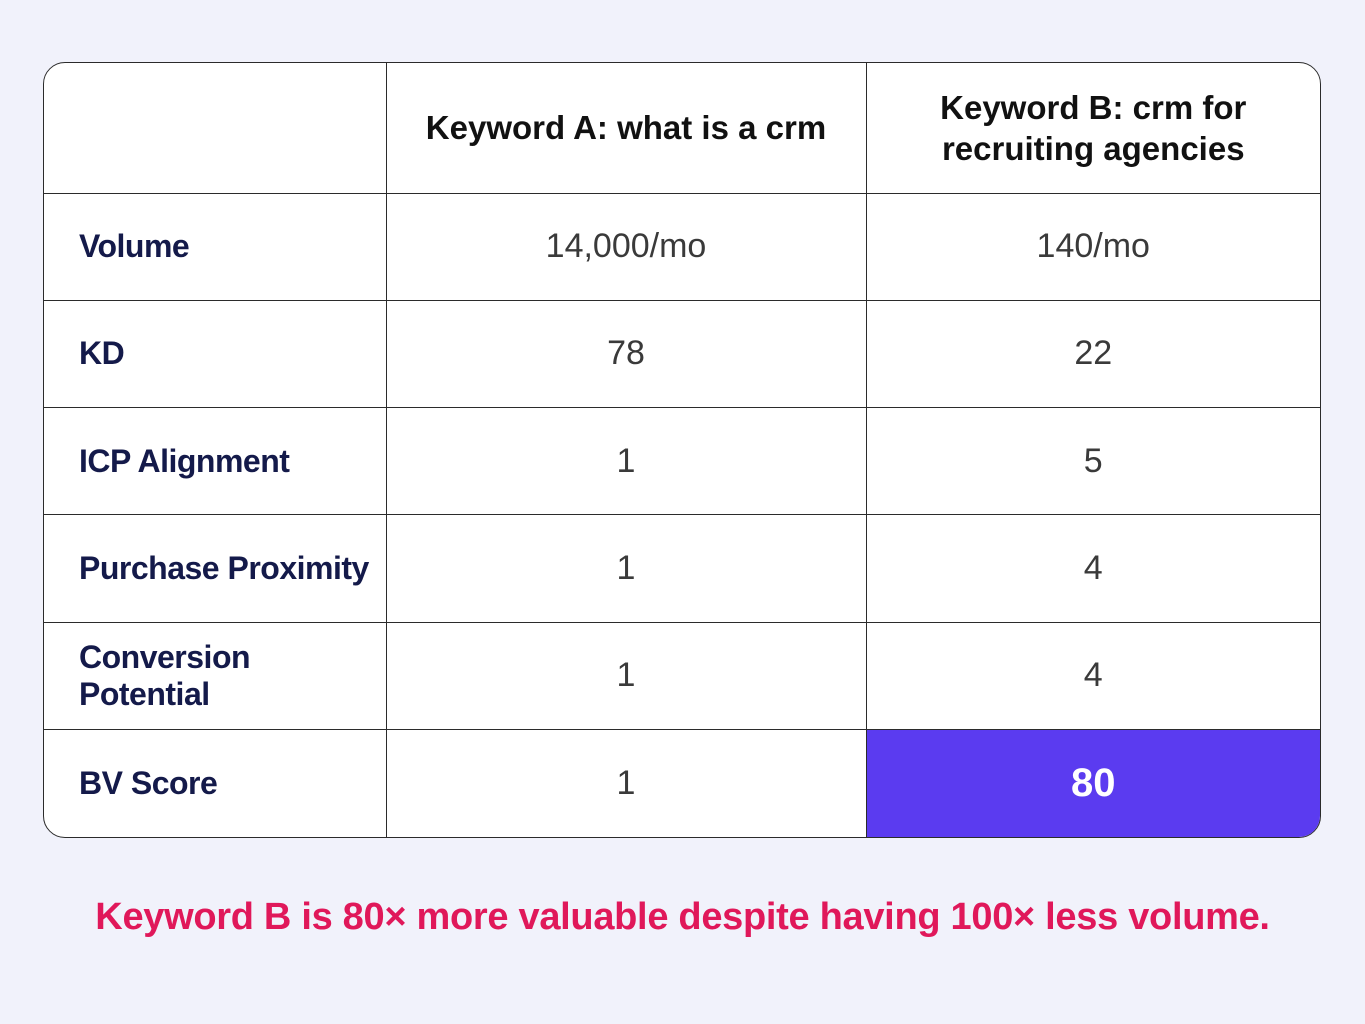 The width and height of the screenshot is (1365, 1024). I want to click on table-row-bv-score: BV Score 1 80, so click(682, 783).